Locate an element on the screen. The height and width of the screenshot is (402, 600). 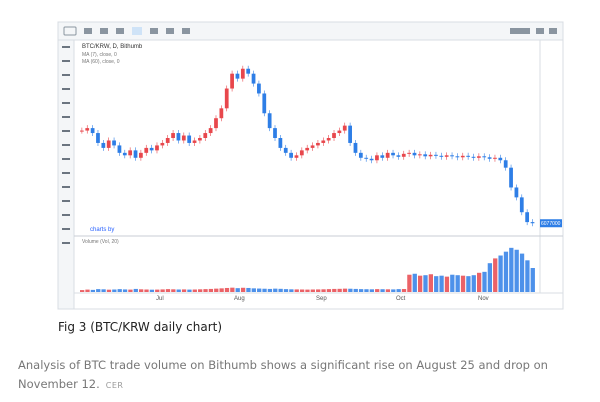
volume-label: Volume (Vol, 20) is located at coordinates (100, 242).